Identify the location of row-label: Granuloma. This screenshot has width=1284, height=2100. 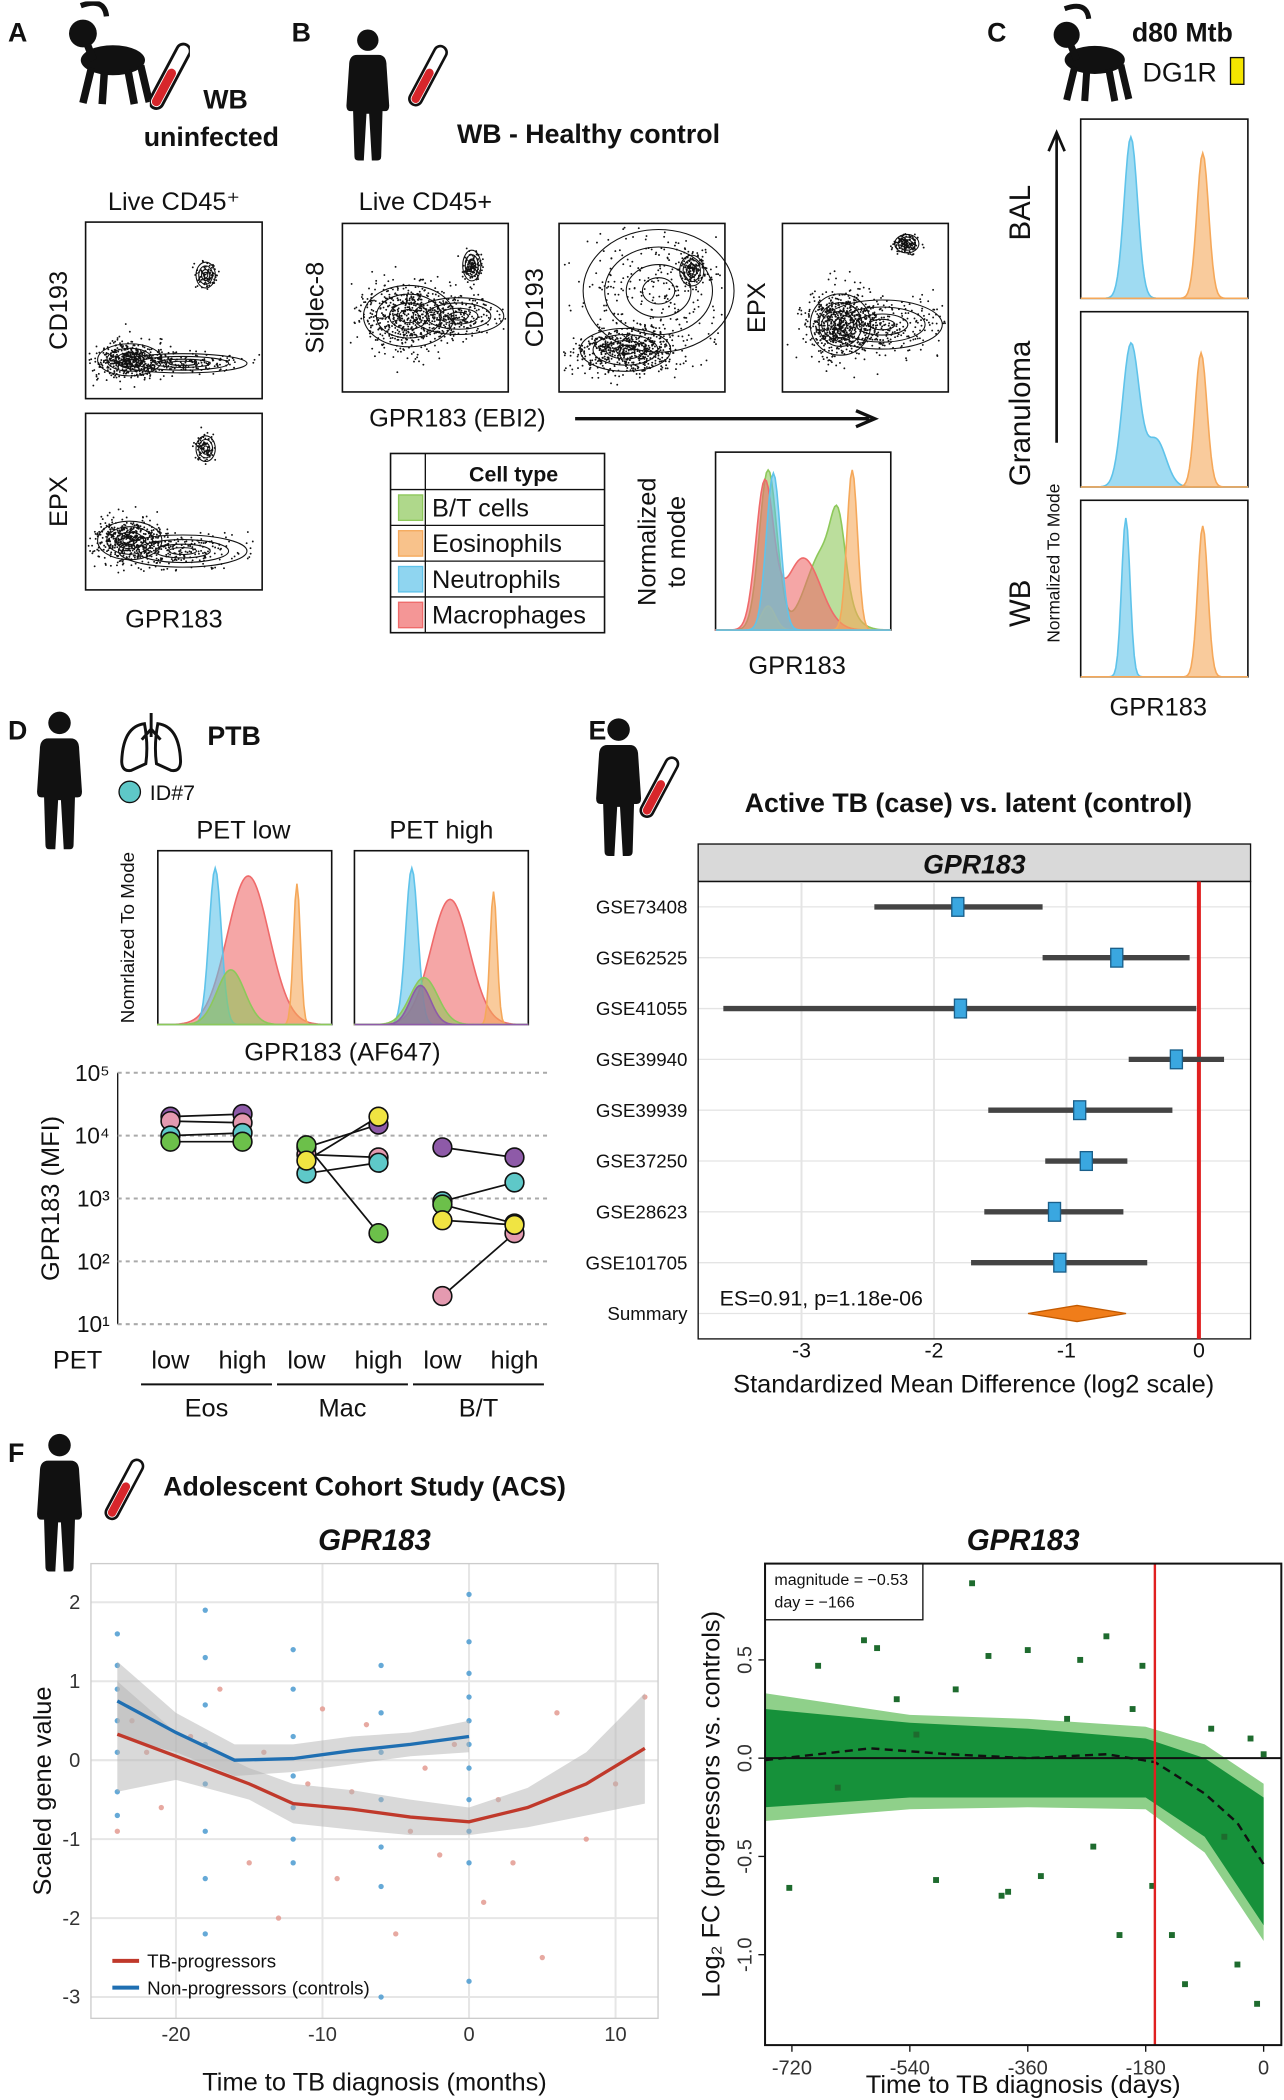
(1020, 413).